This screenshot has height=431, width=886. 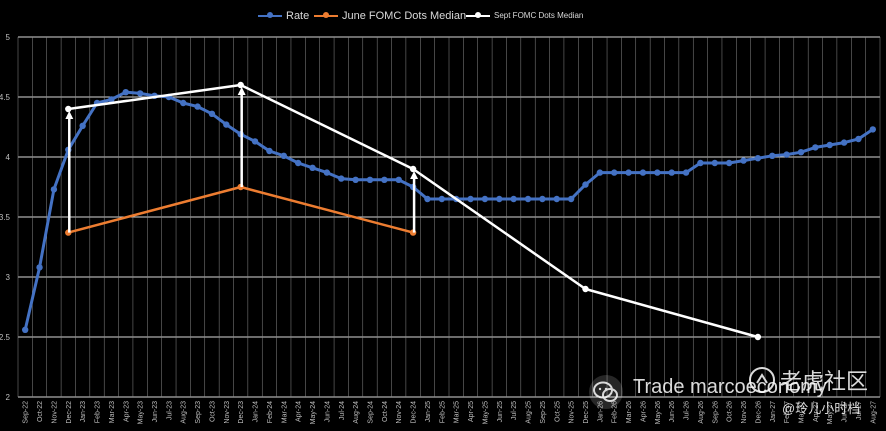 What do you see at coordinates (327, 412) in the screenshot?
I see `x-tick-label: Jun-24` at bounding box center [327, 412].